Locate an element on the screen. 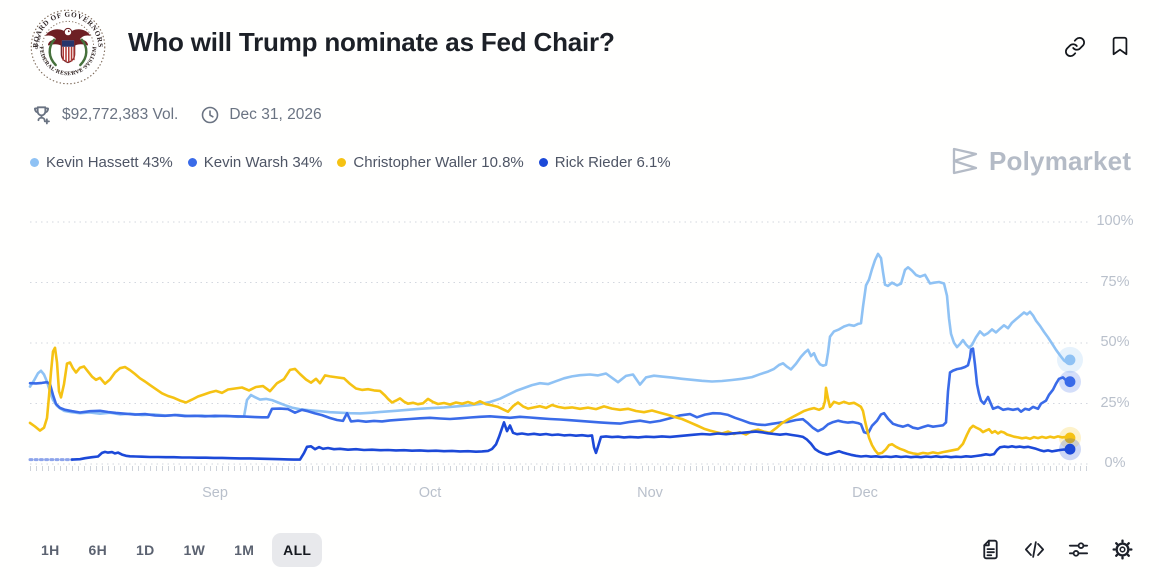 This screenshot has width=1159, height=580. x-axis-label-oct: Oct is located at coordinates (430, 493).